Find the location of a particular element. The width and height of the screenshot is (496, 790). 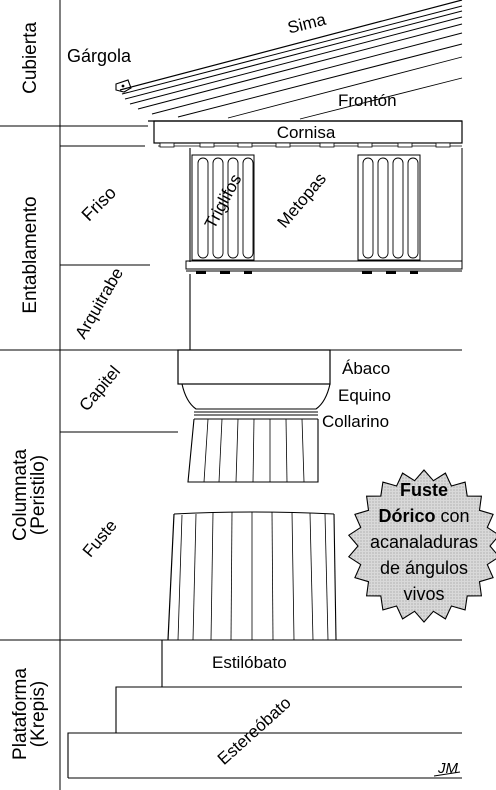

capital is located at coordinates (254, 384).